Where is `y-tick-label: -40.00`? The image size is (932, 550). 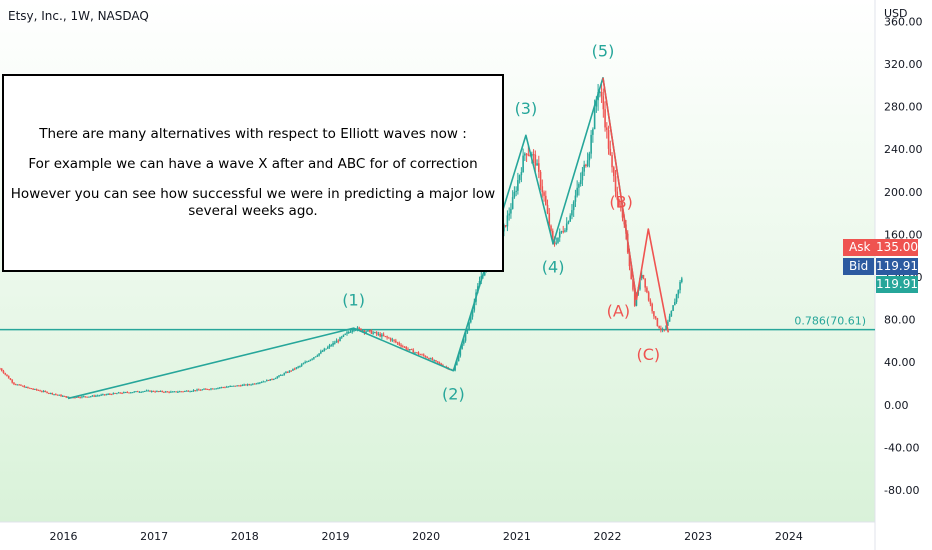
y-tick-label: -40.00 is located at coordinates (901, 447).